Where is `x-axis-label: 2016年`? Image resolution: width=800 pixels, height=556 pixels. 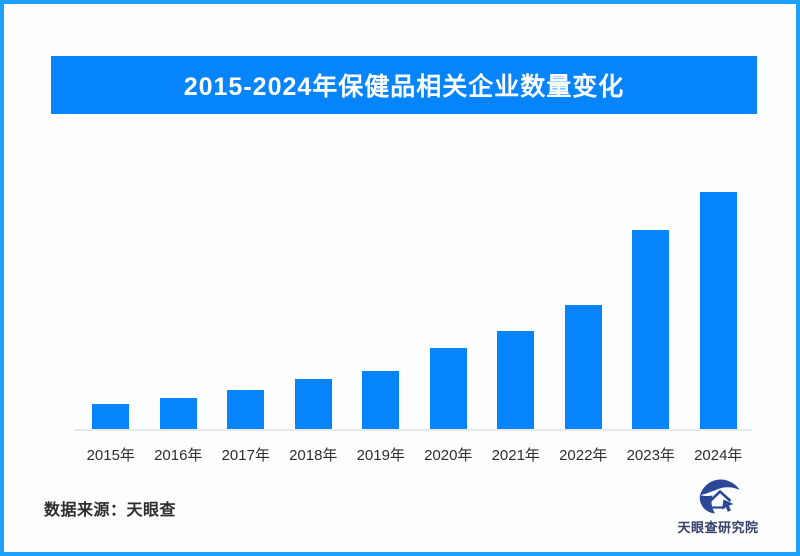
x-axis-label: 2016年 is located at coordinates (178, 455).